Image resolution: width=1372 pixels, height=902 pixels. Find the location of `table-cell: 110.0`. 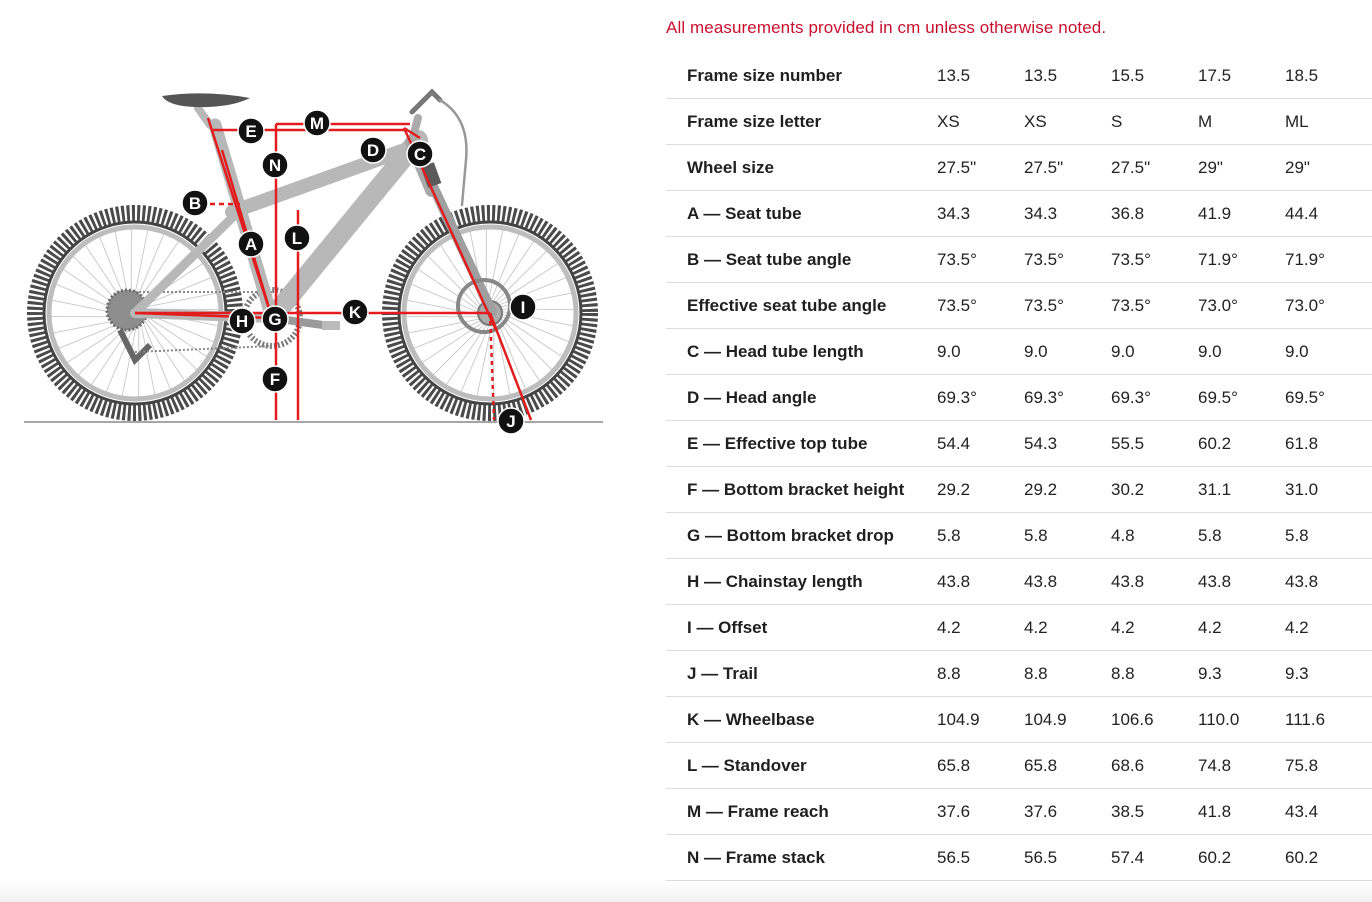

table-cell: 110.0 is located at coordinates (1241, 719).